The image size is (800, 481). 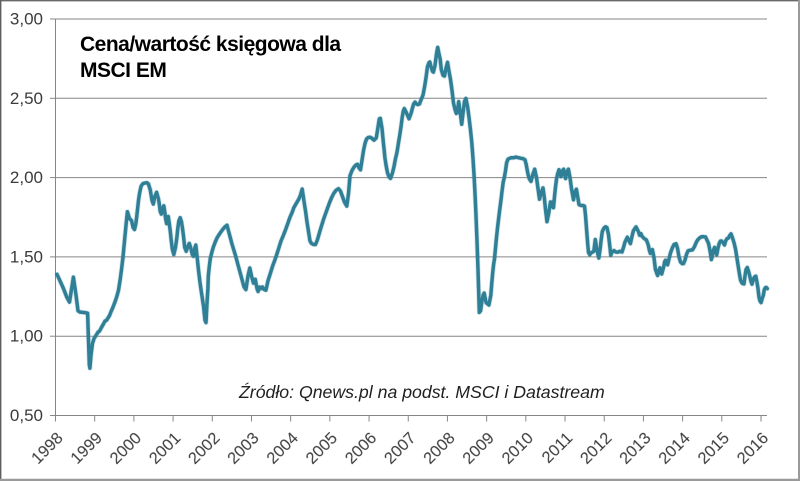 What do you see at coordinates (123, 70) in the screenshot?
I see `svg-text: MSCI EM` at bounding box center [123, 70].